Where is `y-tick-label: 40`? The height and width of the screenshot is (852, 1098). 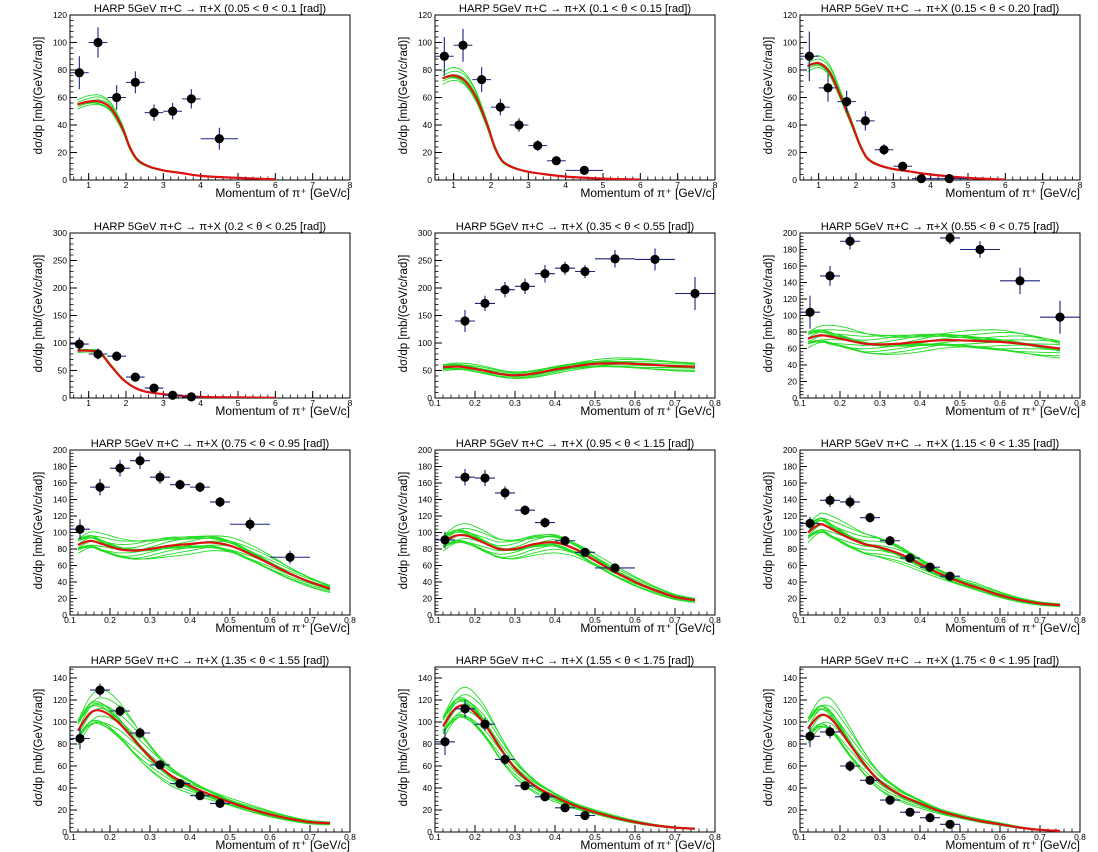
y-tick-label: 40 is located at coordinates (428, 788).